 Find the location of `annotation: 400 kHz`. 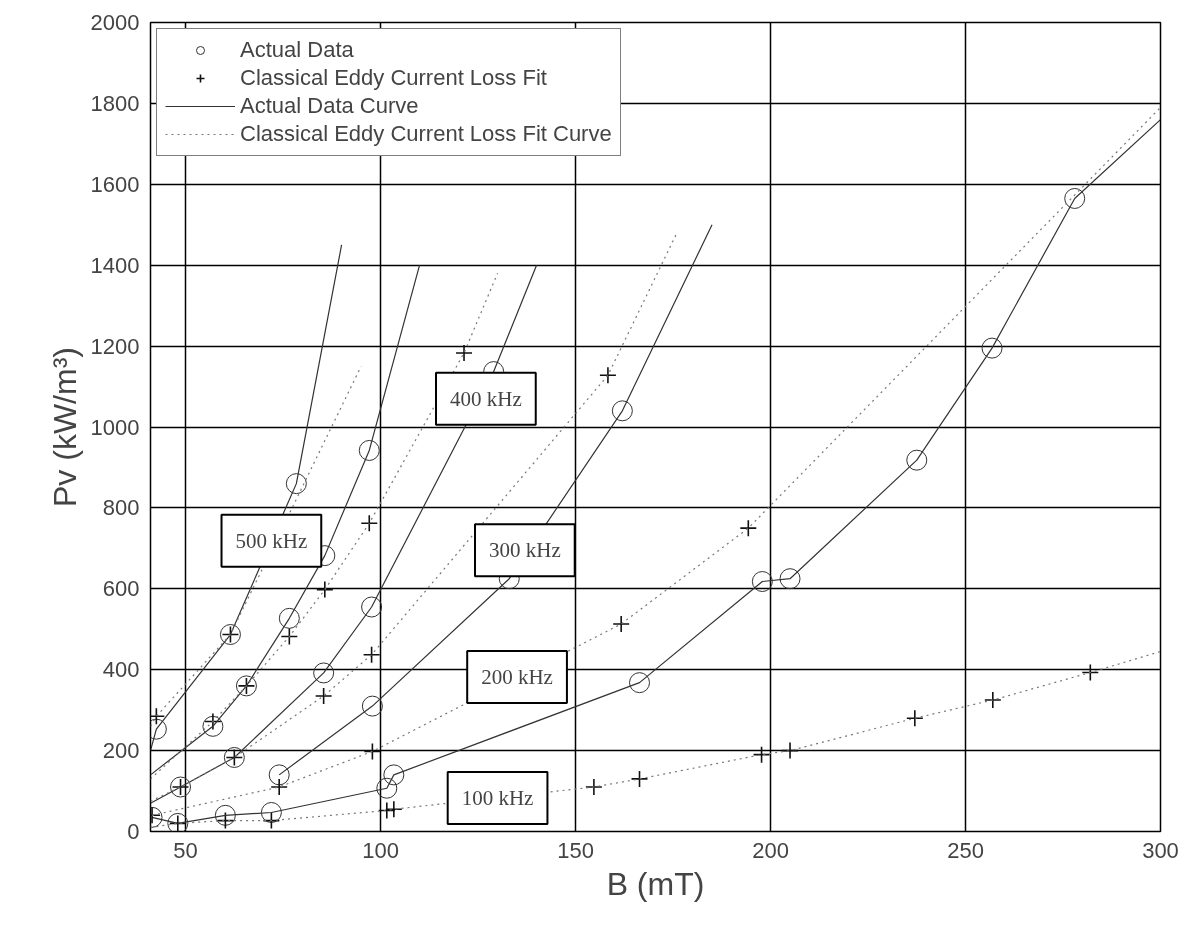

annotation: 400 kHz is located at coordinates (486, 398).